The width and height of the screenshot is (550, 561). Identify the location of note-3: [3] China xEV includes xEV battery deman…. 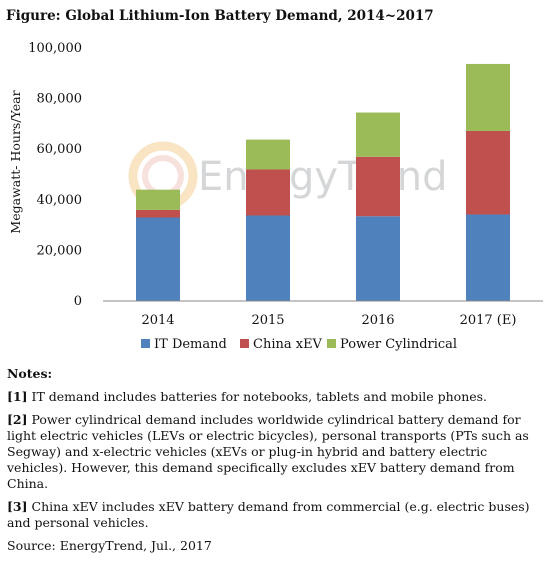
(268, 514).